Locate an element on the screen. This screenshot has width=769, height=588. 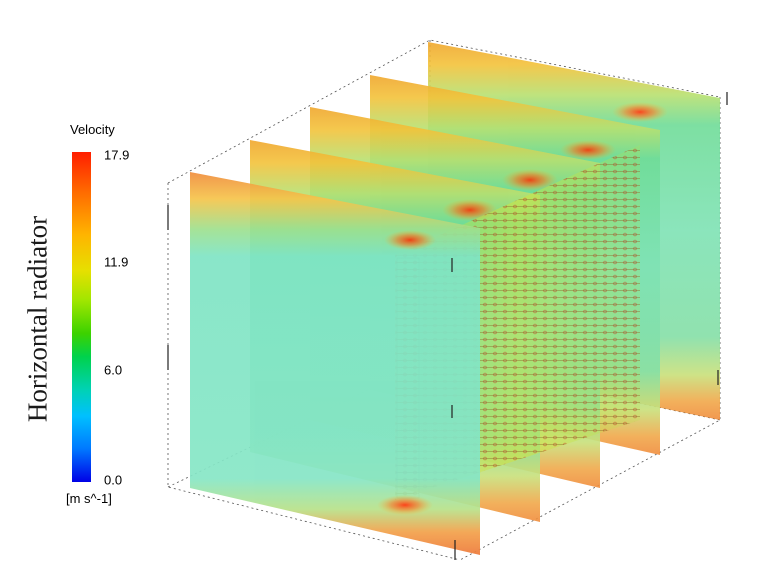
legend-unit: [m s^-1] is located at coordinates (89, 498).